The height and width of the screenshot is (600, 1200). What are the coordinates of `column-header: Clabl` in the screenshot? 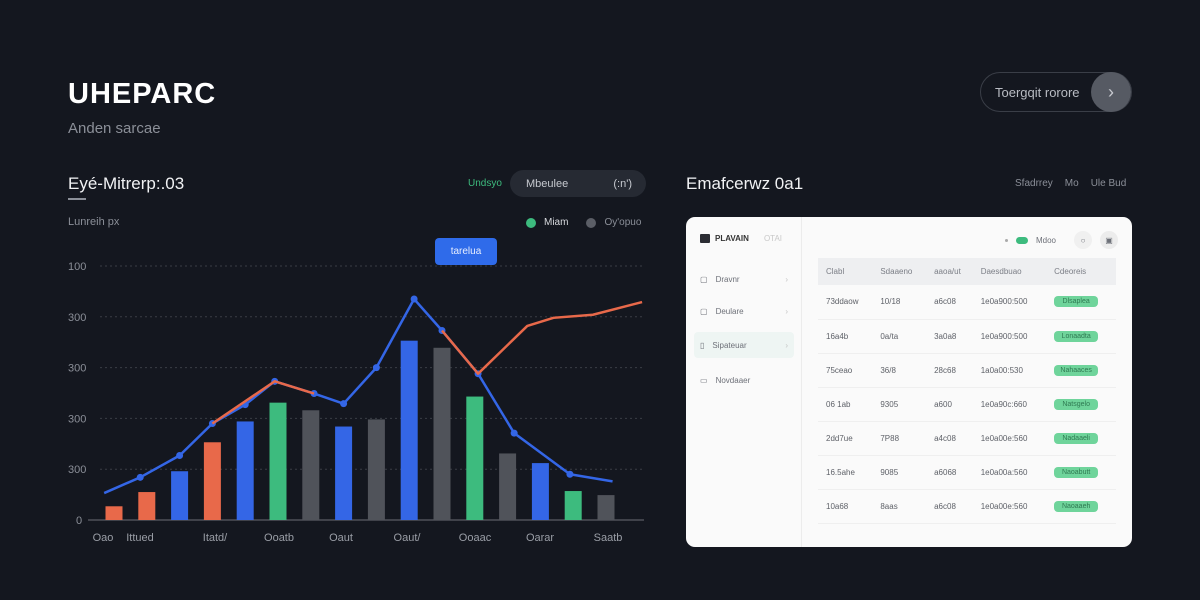 It's located at (845, 271).